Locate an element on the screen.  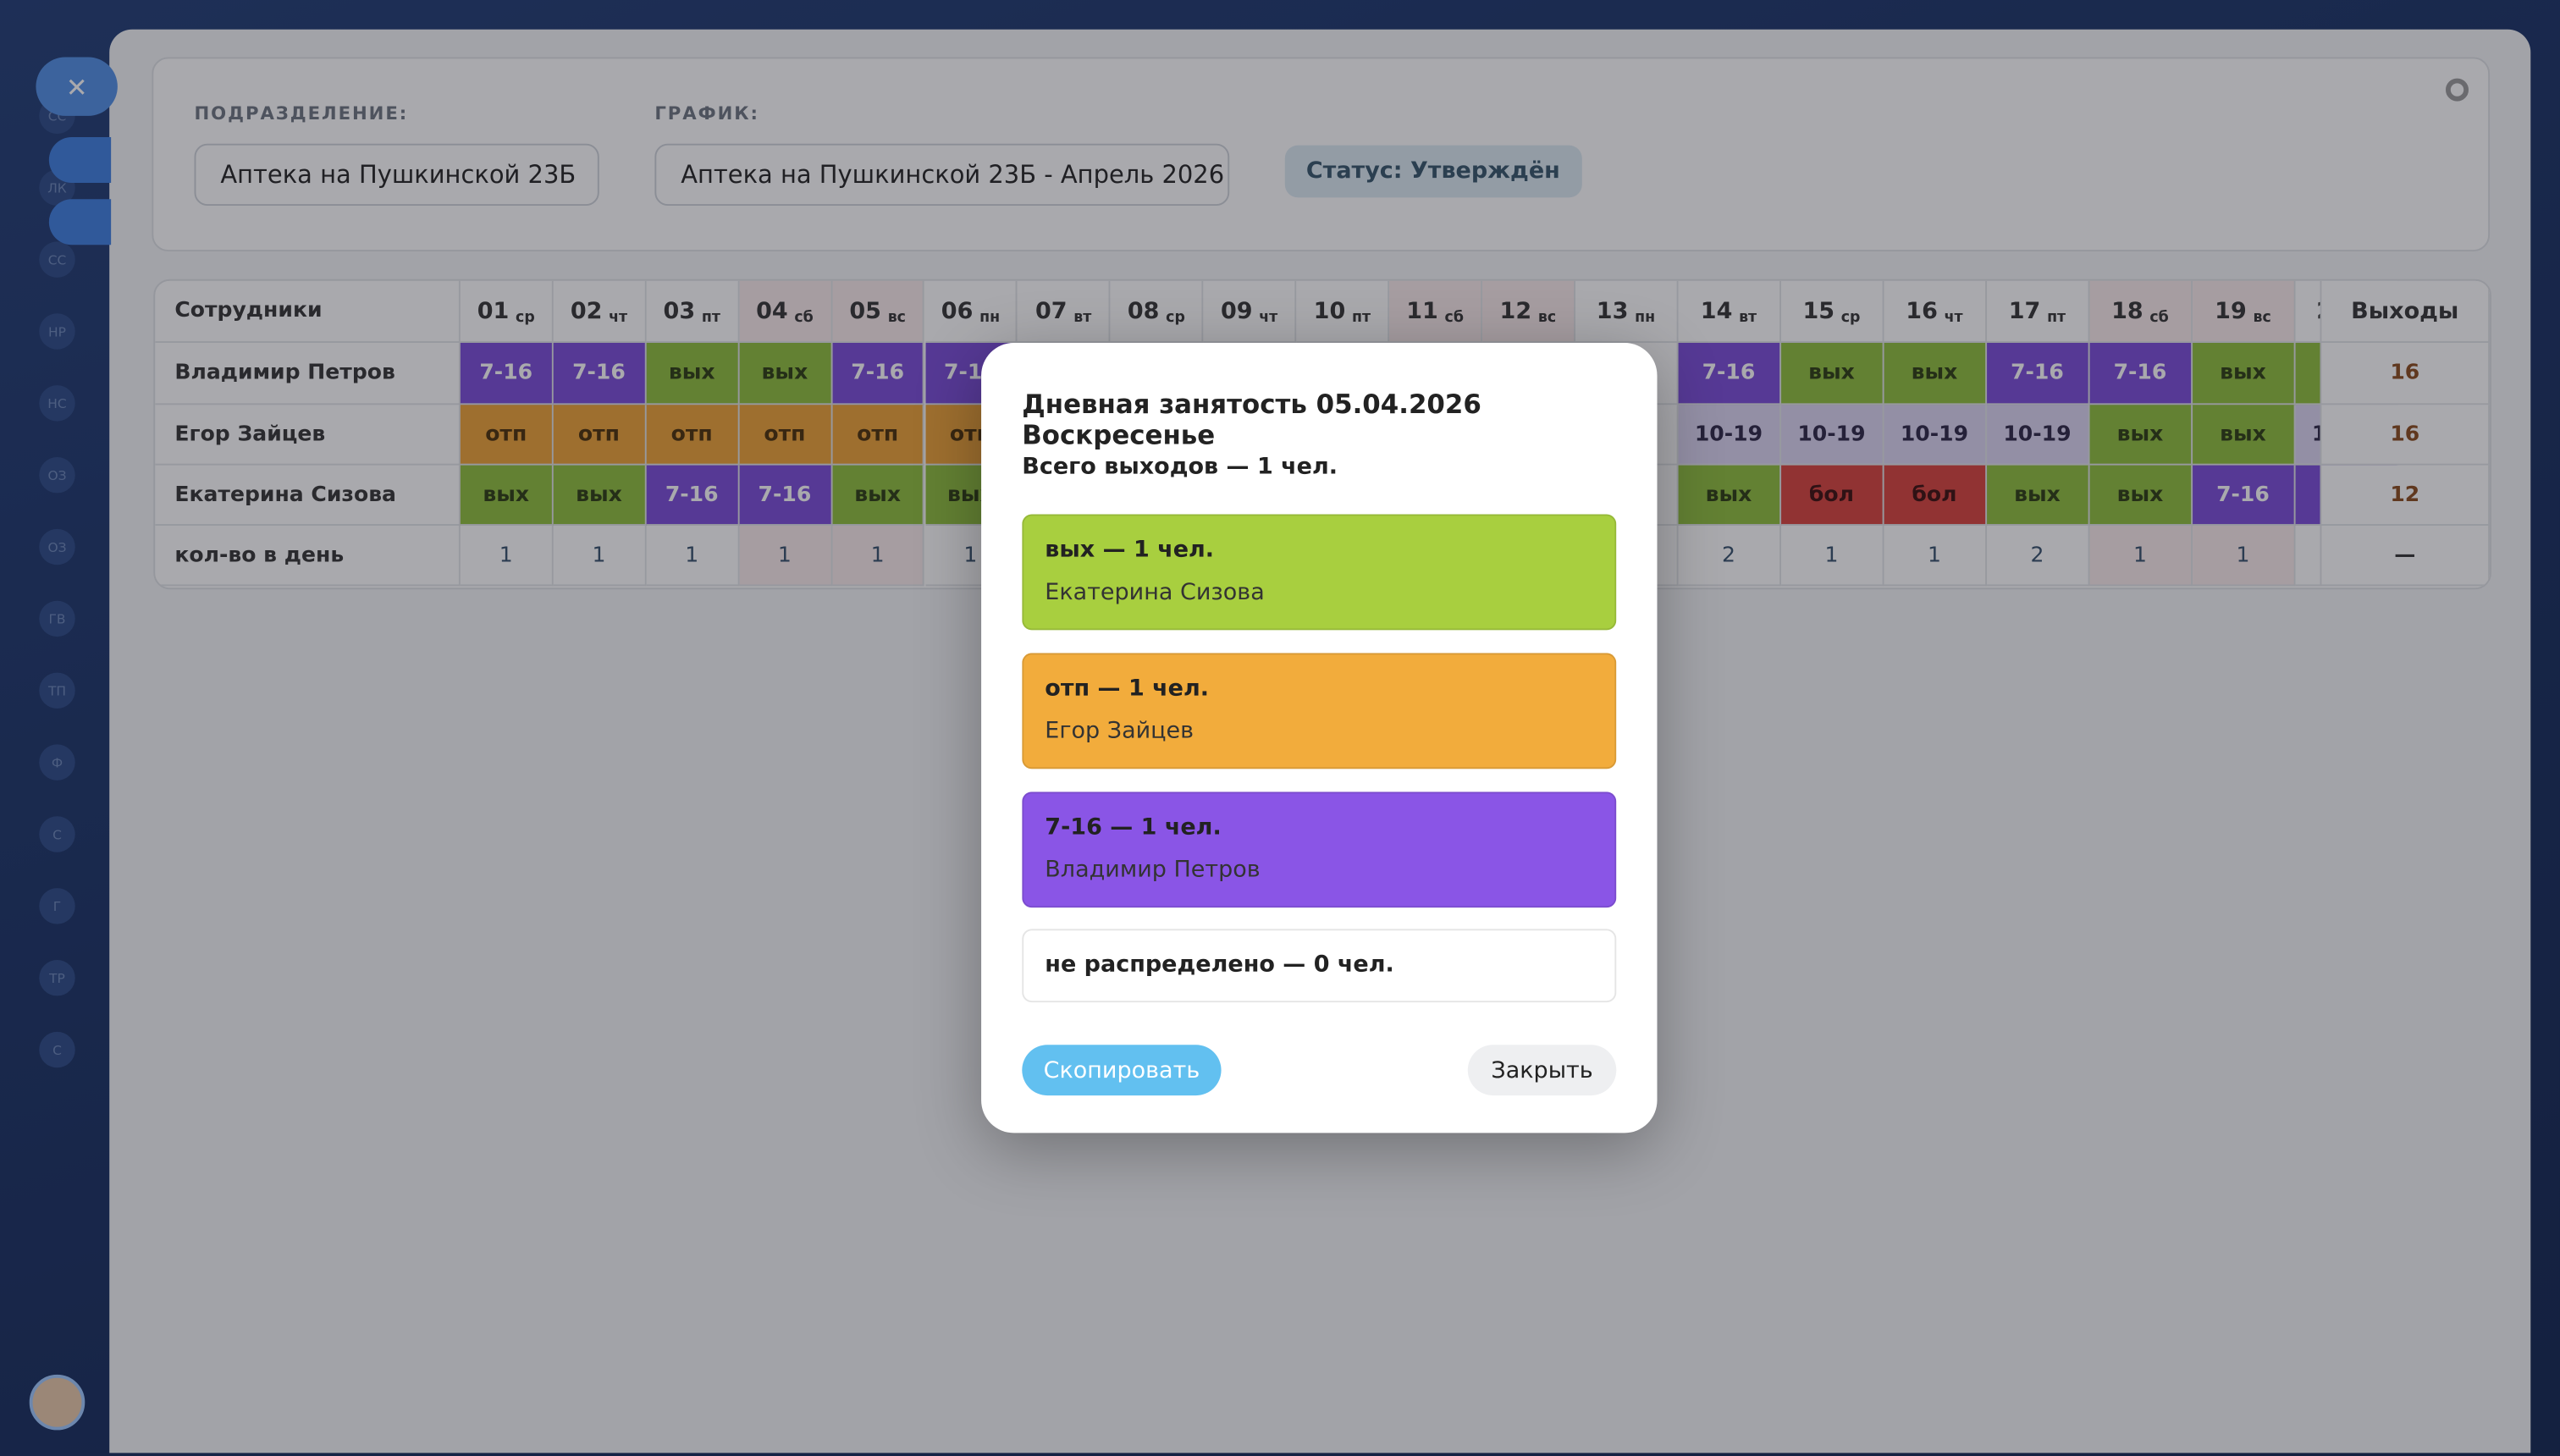
copy-button: Скопировать is located at coordinates (1122, 1071).